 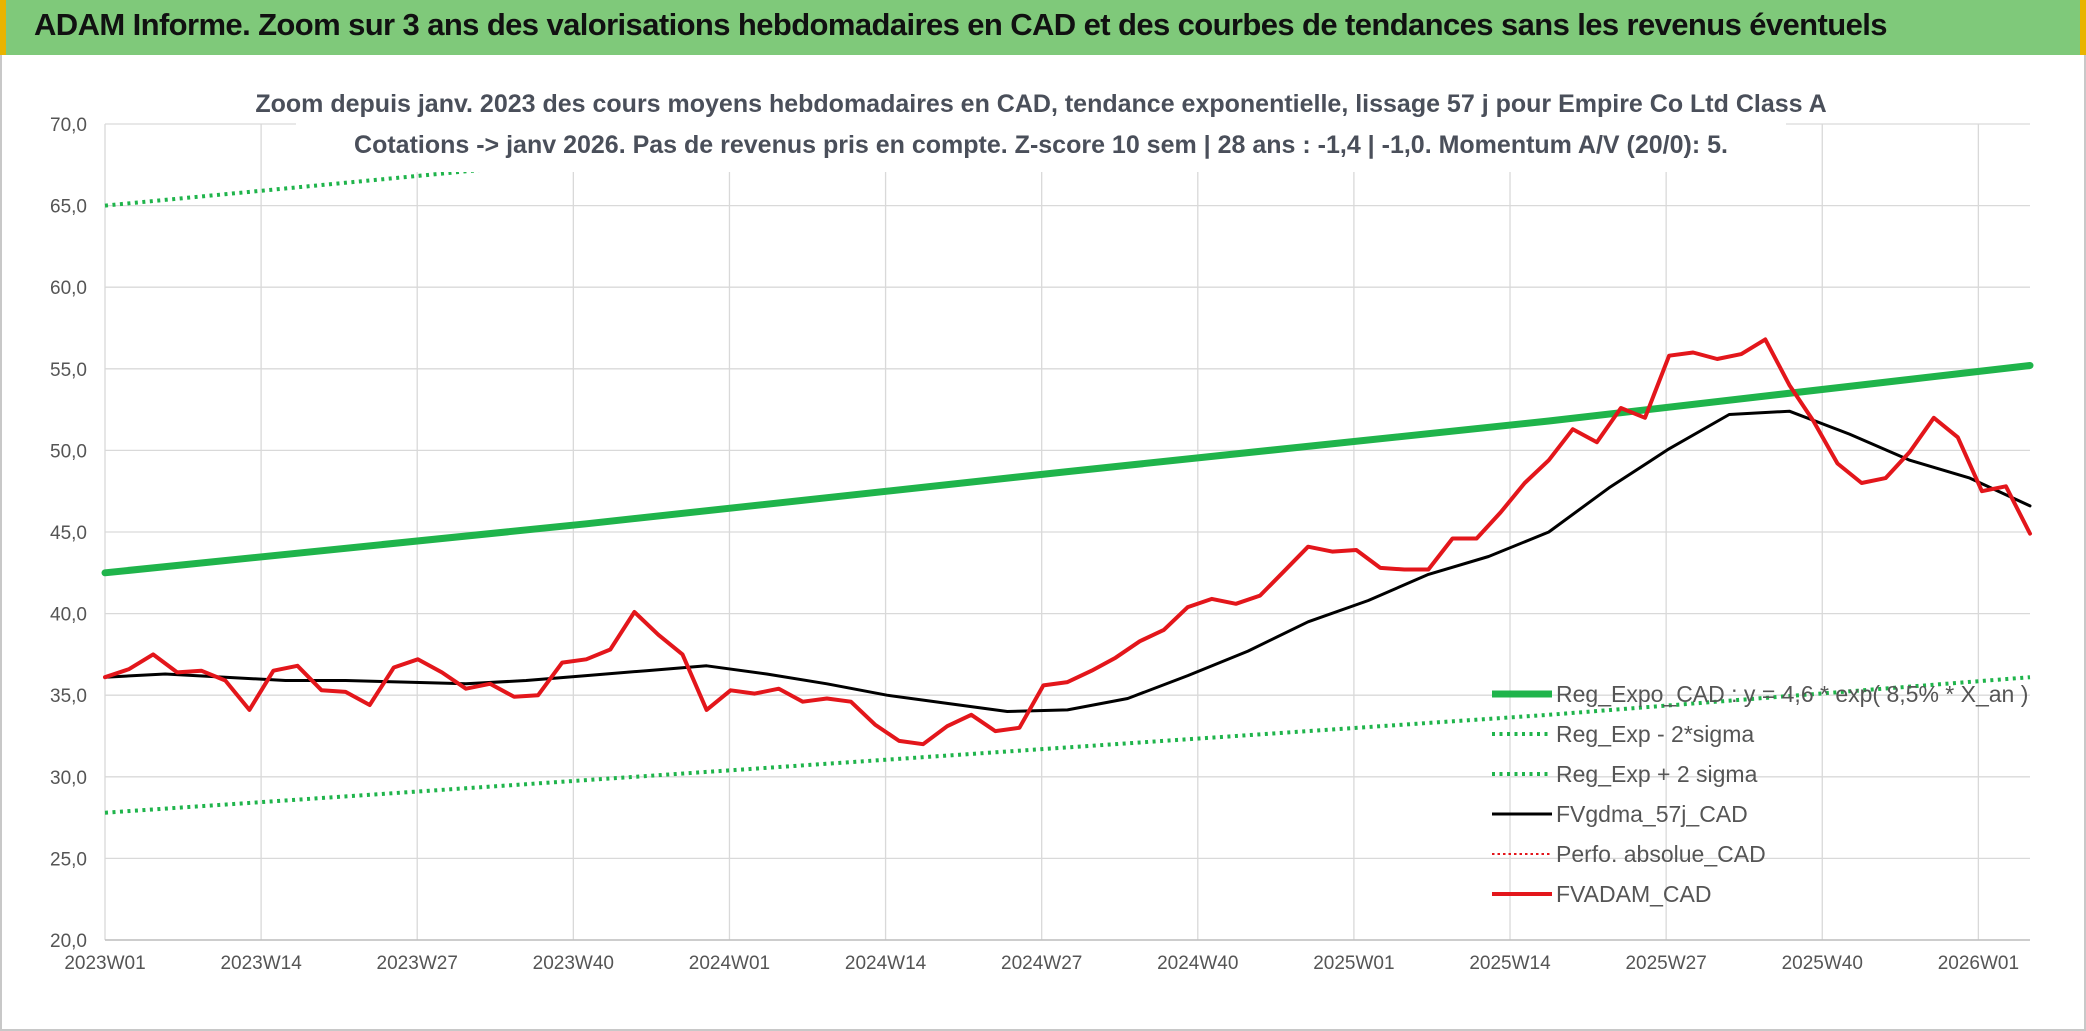 What do you see at coordinates (68, 125) in the screenshot?
I see `y-tick-label: 70,0` at bounding box center [68, 125].